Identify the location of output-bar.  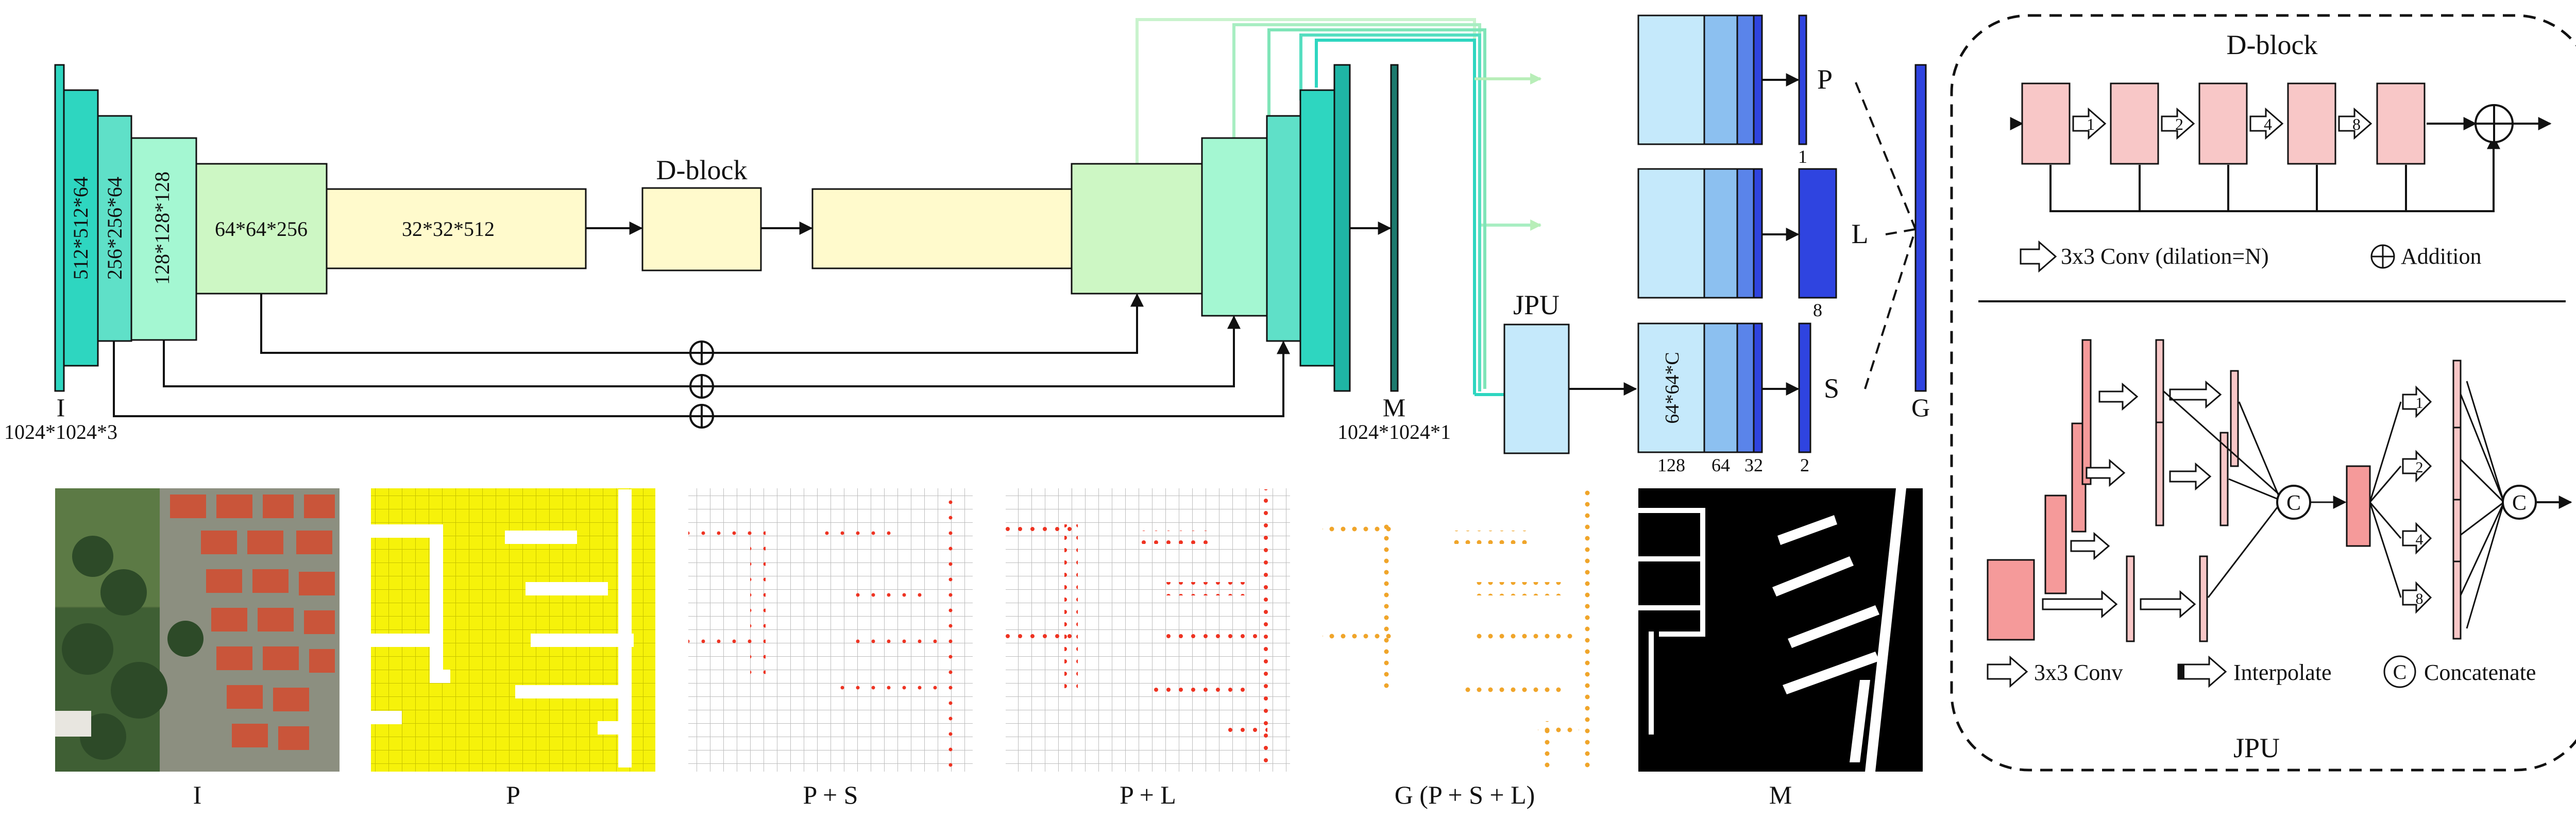
(1394, 228).